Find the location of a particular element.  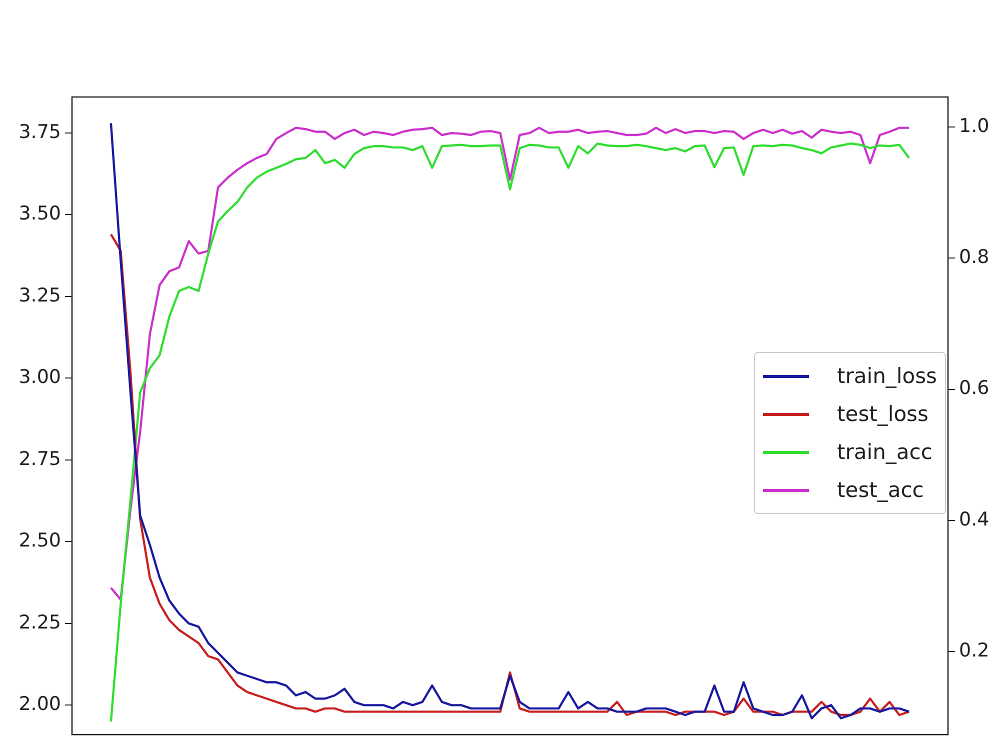

y-tick-label: 2.25 is located at coordinates (39, 622).